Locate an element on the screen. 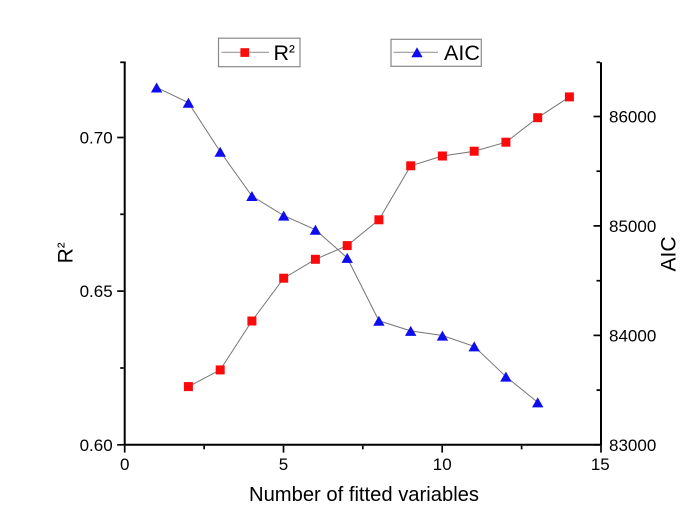 Image resolution: width=690 pixels, height=521 pixels. svg-text: 86000 is located at coordinates (632, 117).